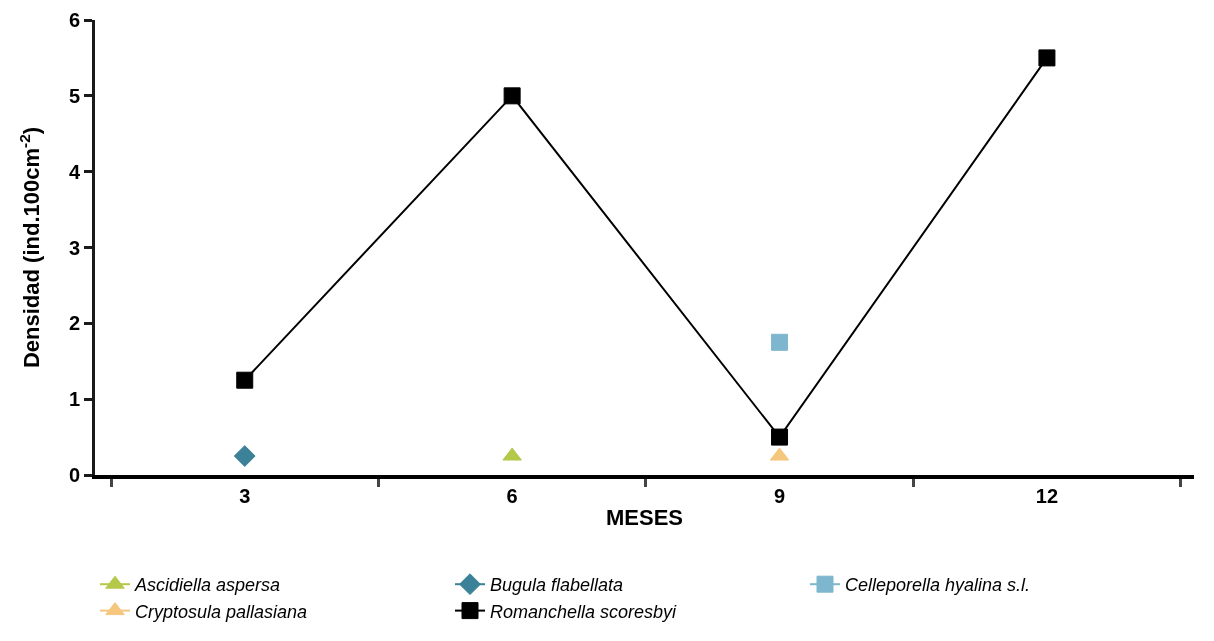 This screenshot has width=1214, height=641. Describe the element at coordinates (74, 399) in the screenshot. I see `y-tick-label: 1` at that location.